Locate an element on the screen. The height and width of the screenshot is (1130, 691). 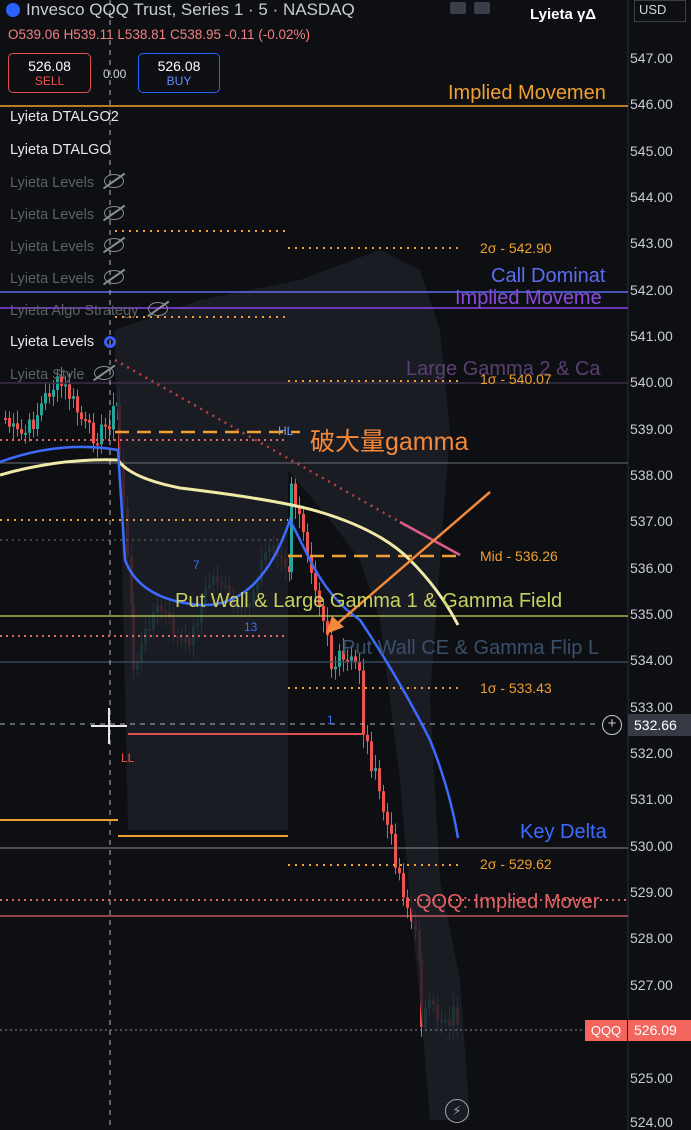
sell-button: 526.08 SELL is located at coordinates (49, 73).